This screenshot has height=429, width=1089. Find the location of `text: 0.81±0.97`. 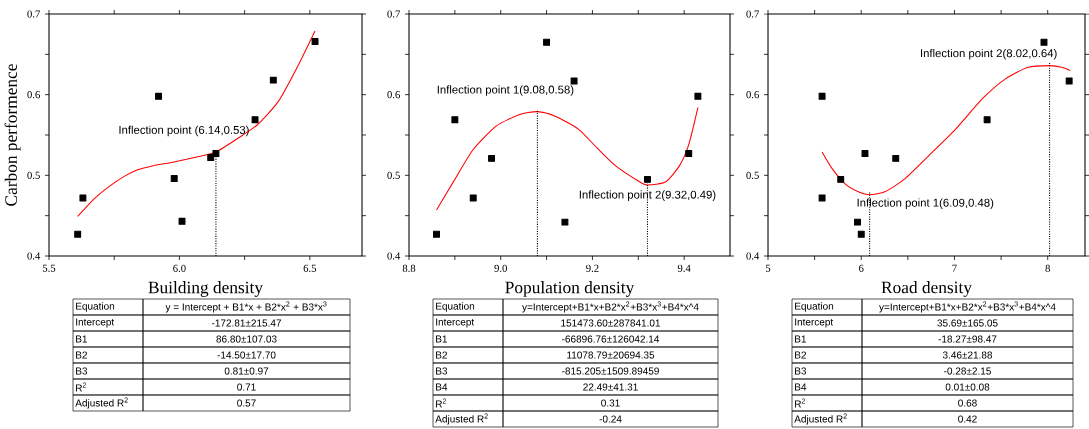

text: 0.81±0.97 is located at coordinates (246, 371).